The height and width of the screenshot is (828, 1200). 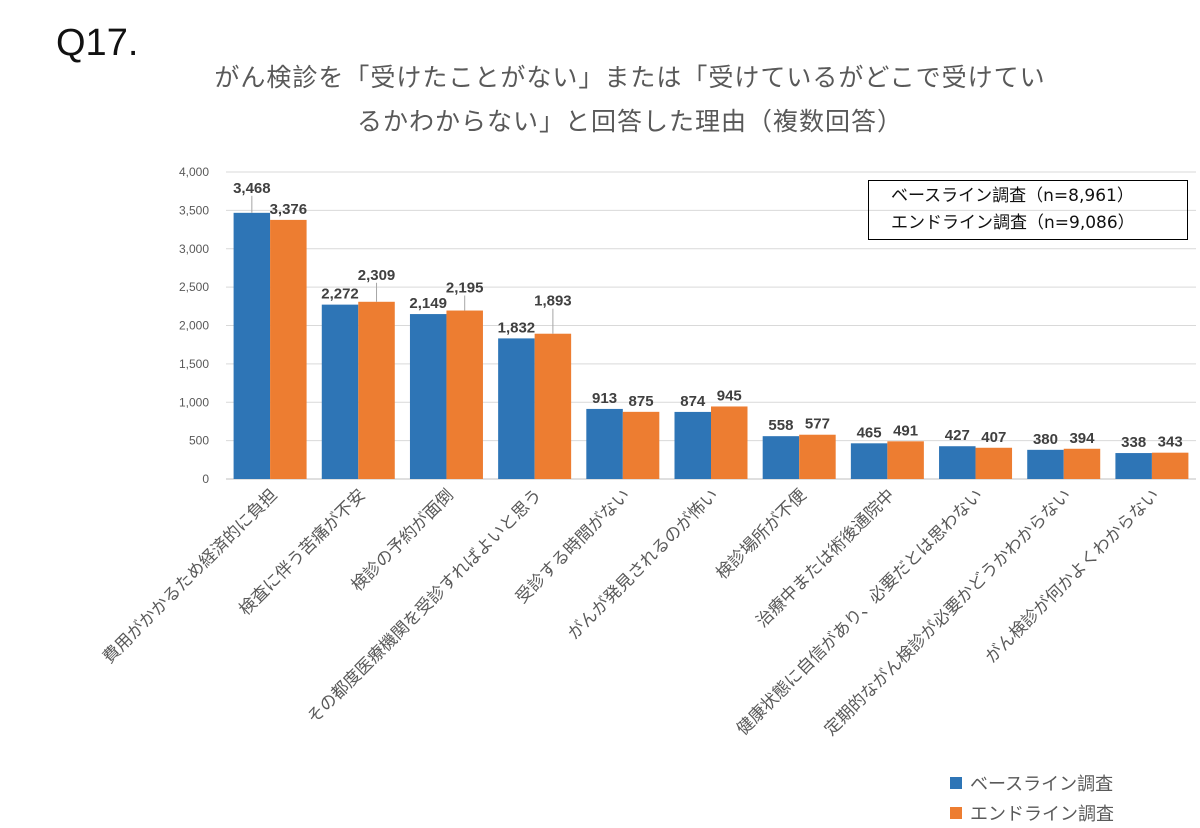 I want to click on question-number: Q17., so click(x=97, y=43).